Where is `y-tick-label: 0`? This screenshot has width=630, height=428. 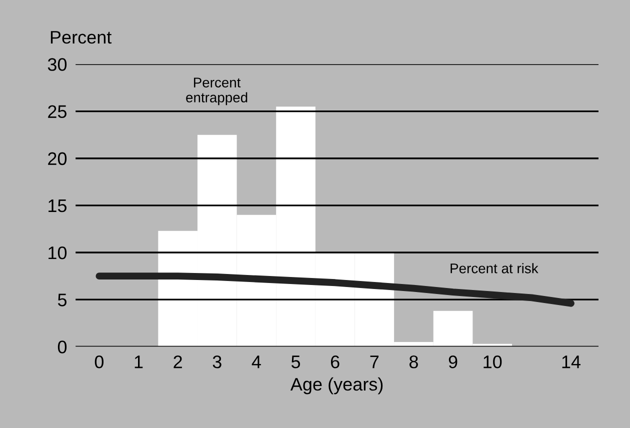
y-tick-label: 0 is located at coordinates (62, 347).